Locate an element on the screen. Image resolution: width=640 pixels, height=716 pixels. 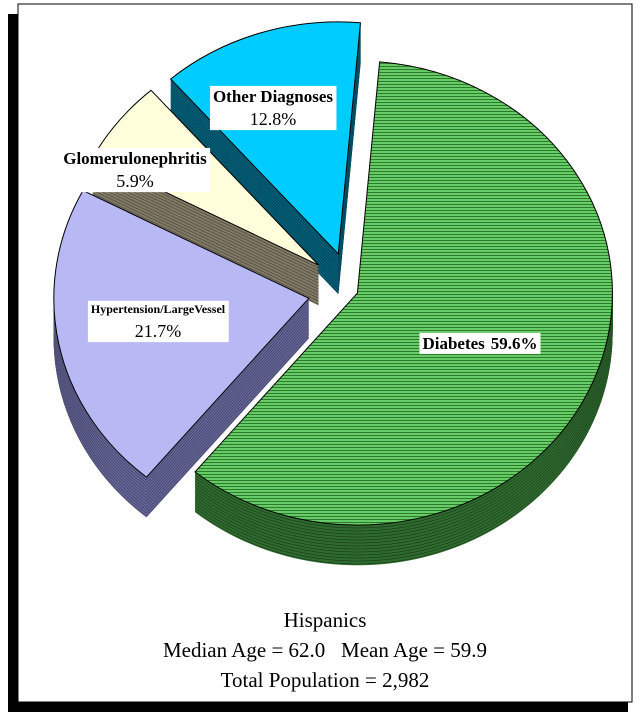
data-label: Glomerulonephritis 5.9% is located at coordinates (135, 170).